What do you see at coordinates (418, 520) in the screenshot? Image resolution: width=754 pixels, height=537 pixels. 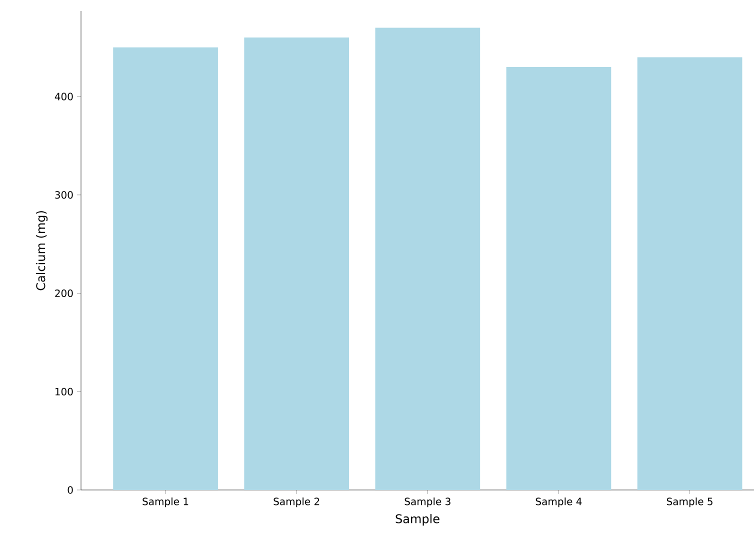 I see `x-axis-title: Sample` at bounding box center [418, 520].